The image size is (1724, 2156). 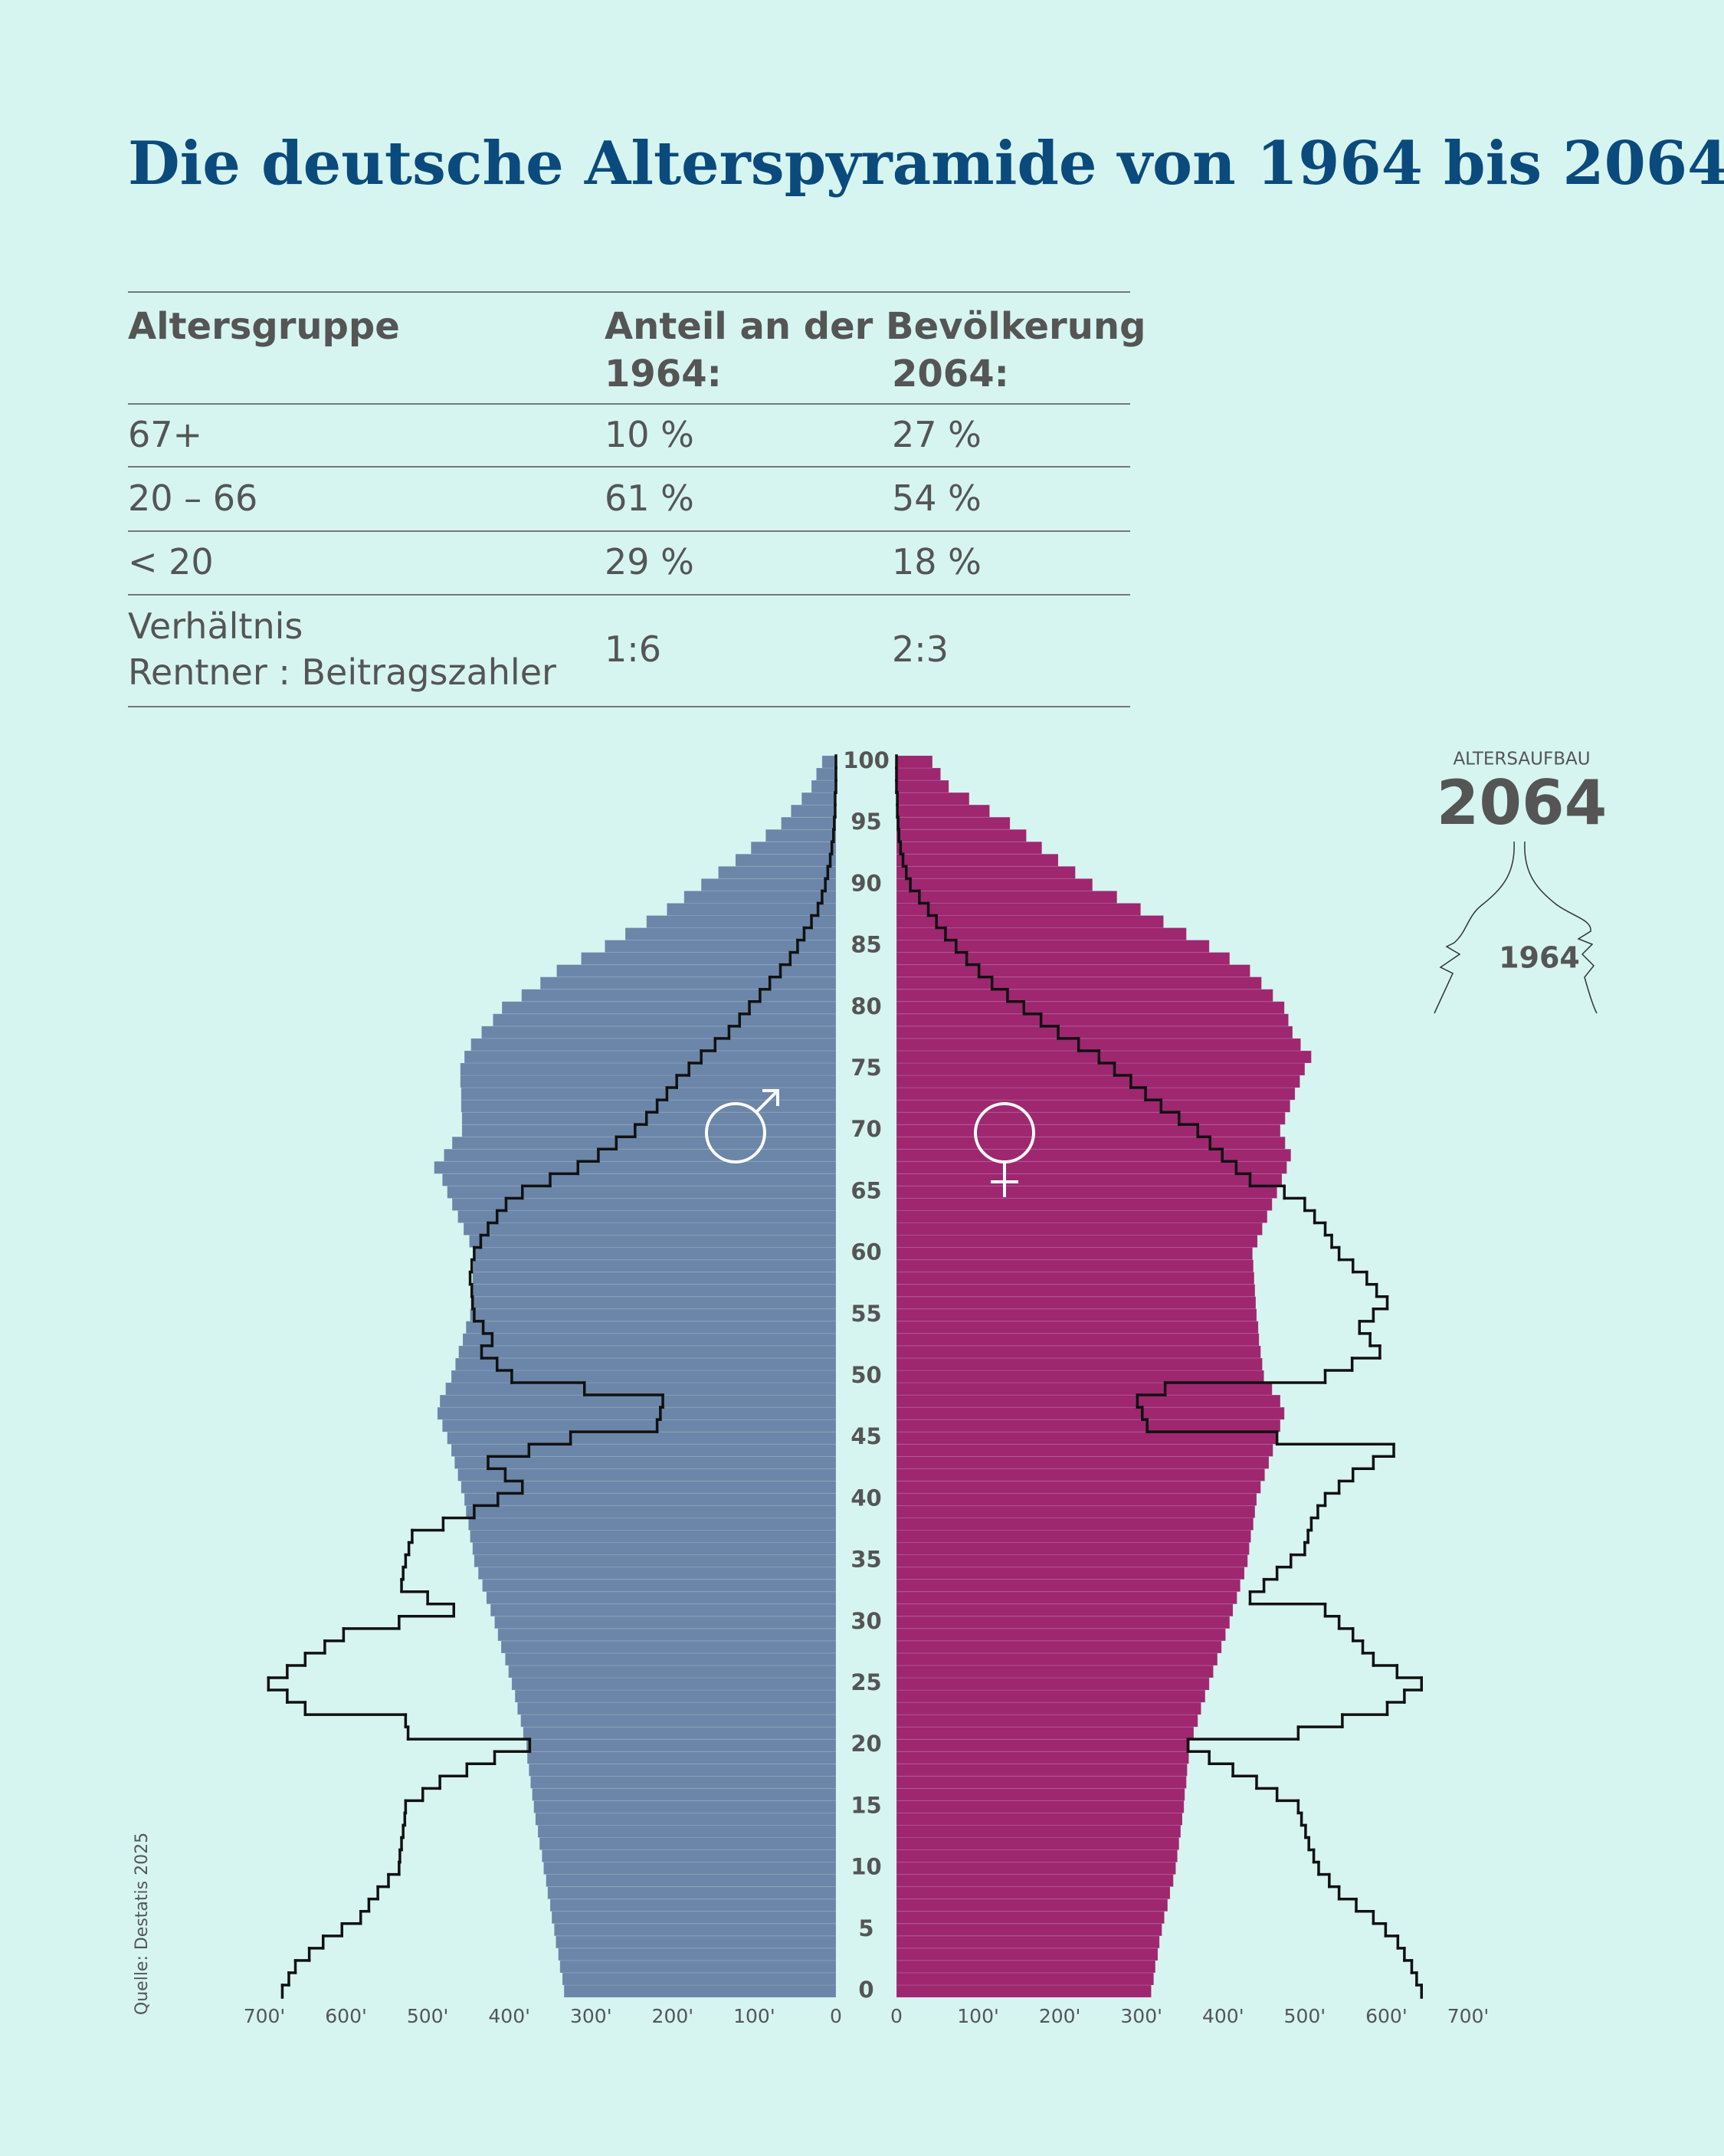 I want to click on table-subheader: 1964:, so click(x=663, y=374).